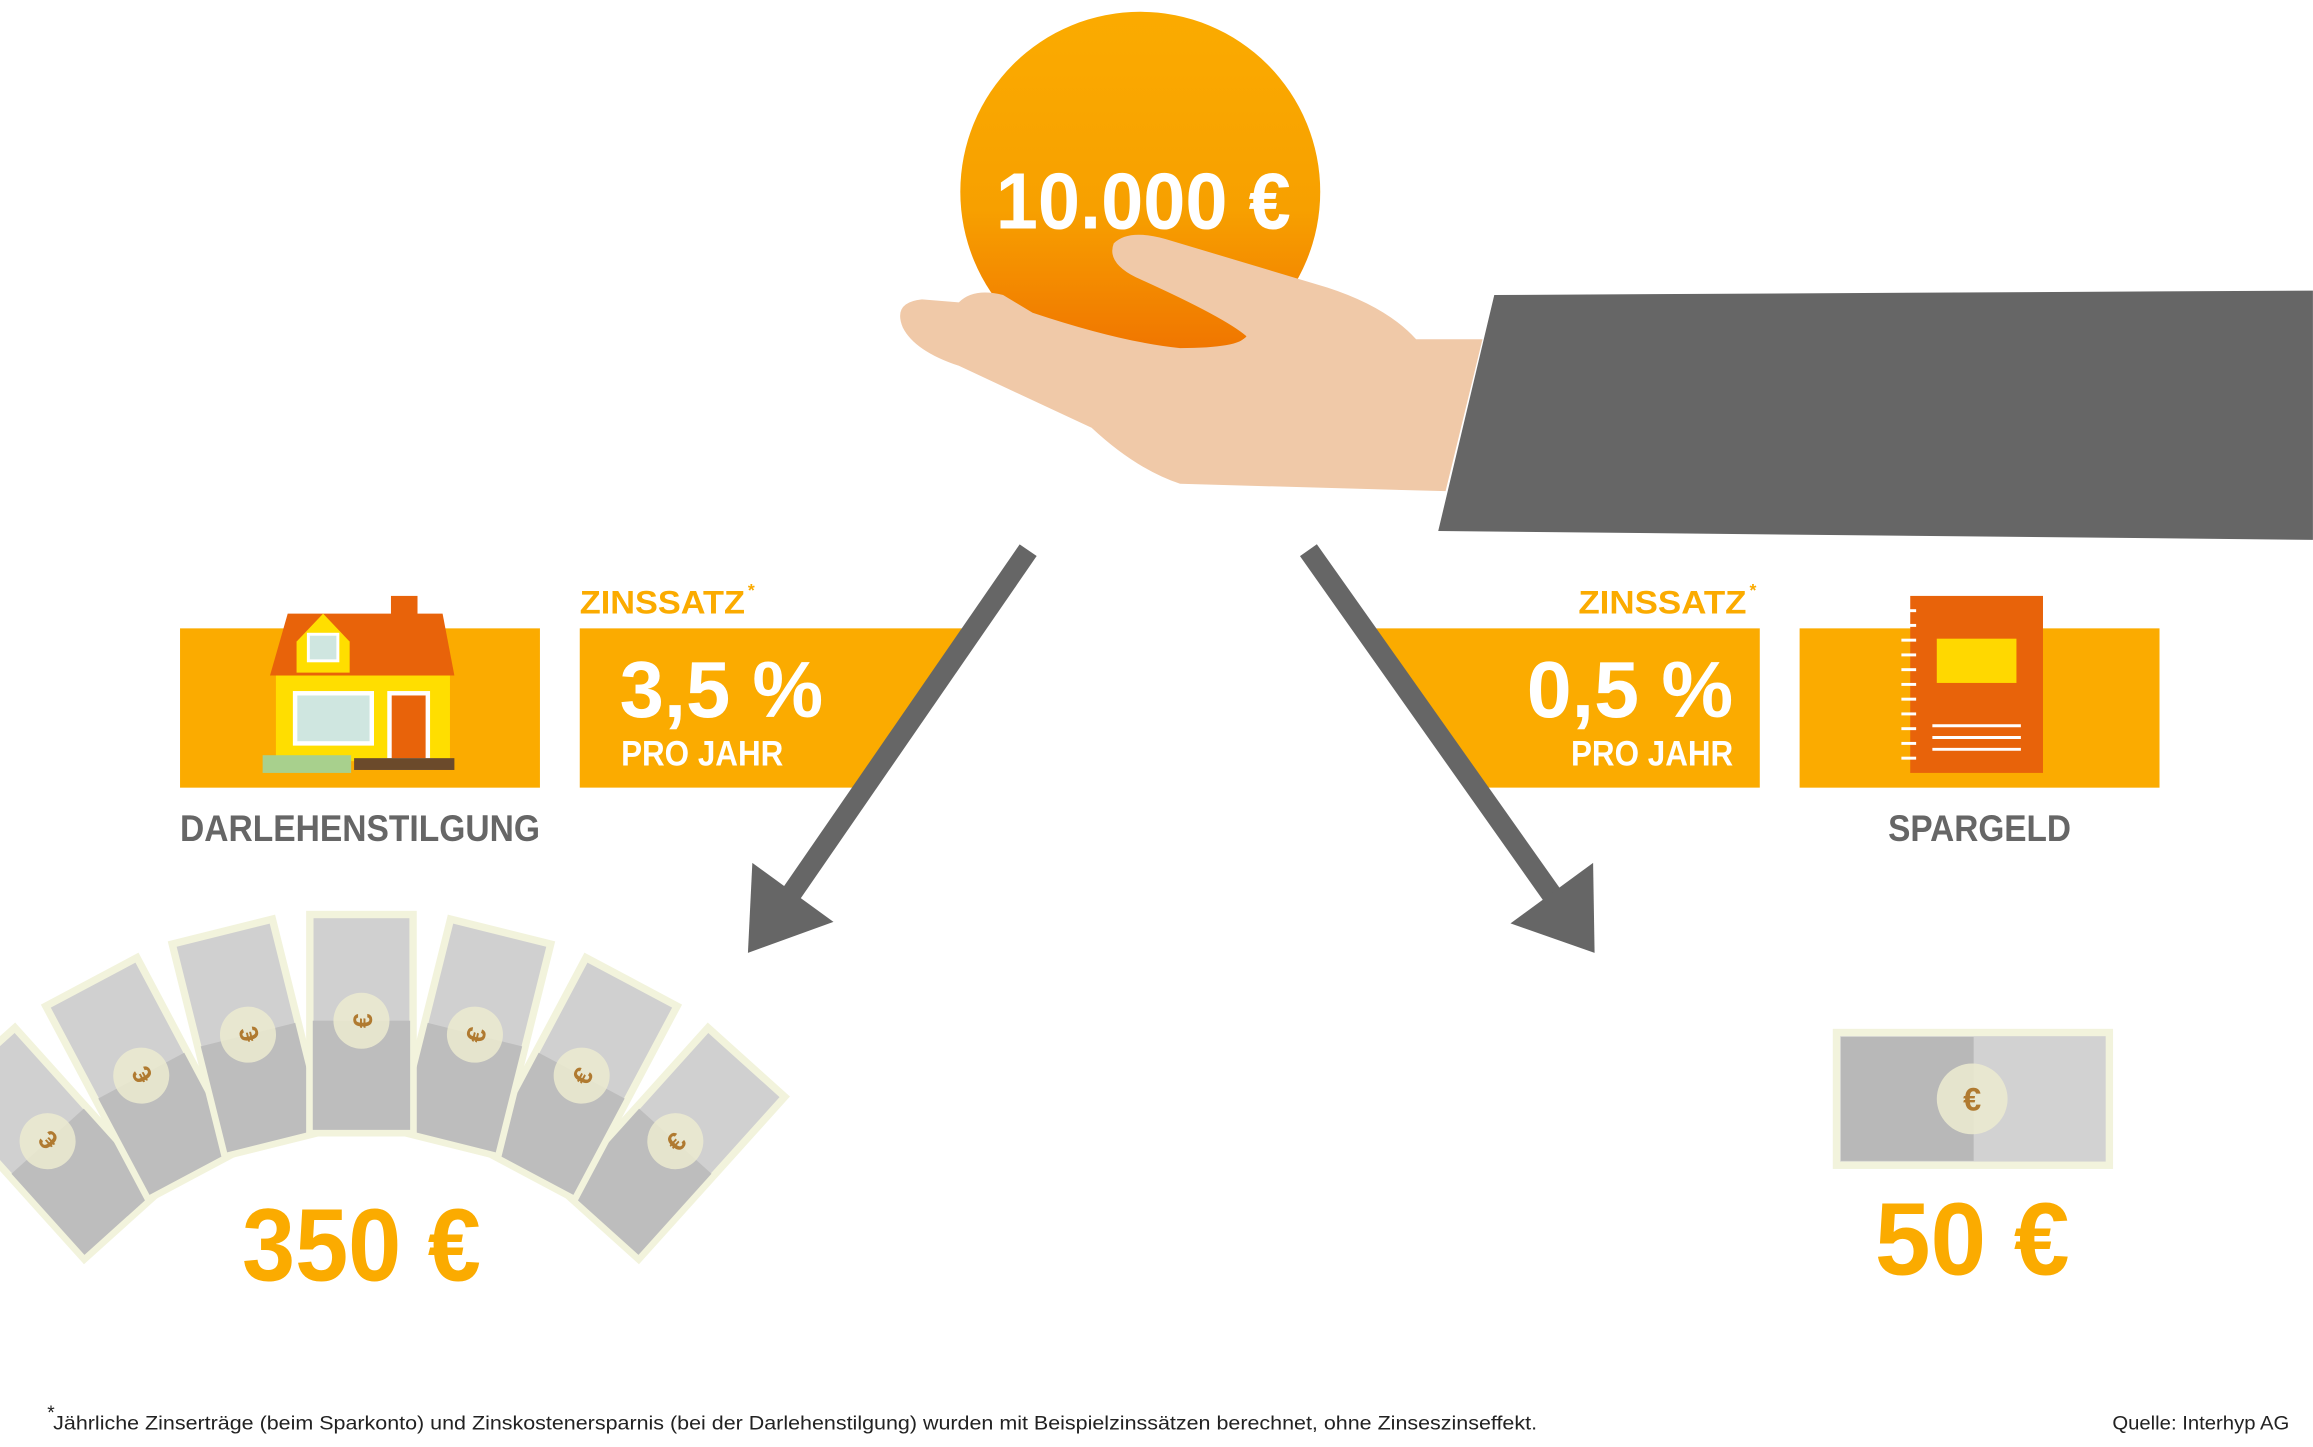 Image resolution: width=2313 pixels, height=1447 pixels. I want to click on source: Quelle: Interhyp AG, so click(2200, 1423).